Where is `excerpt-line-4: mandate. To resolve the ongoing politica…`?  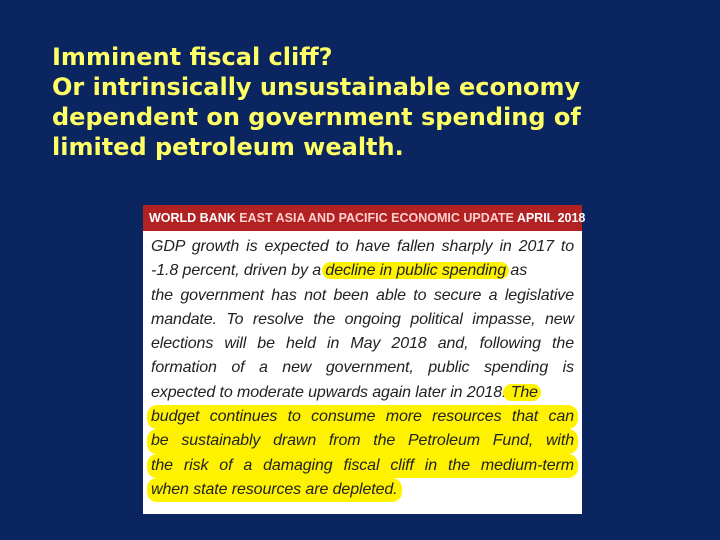 excerpt-line-4: mandate. To resolve the ongoing politica… is located at coordinates (362, 319).